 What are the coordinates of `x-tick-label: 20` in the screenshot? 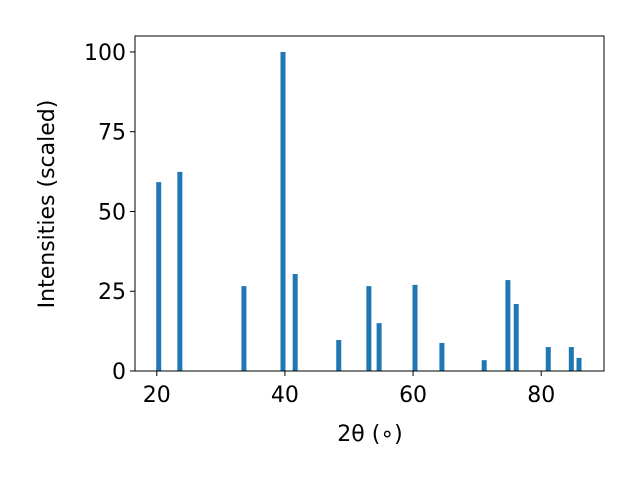 It's located at (157, 395).